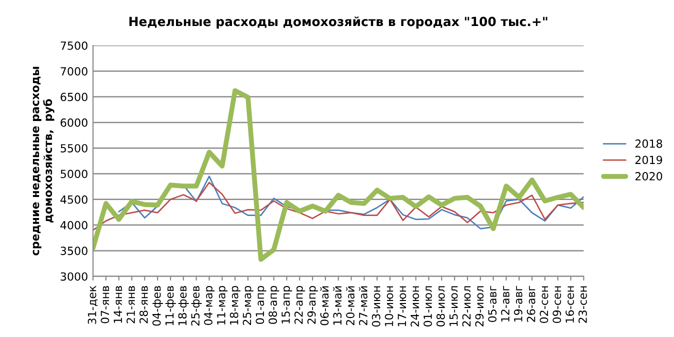  What do you see at coordinates (157, 306) in the screenshot?
I see `x-tick-label: 04-фев` at bounding box center [157, 306].